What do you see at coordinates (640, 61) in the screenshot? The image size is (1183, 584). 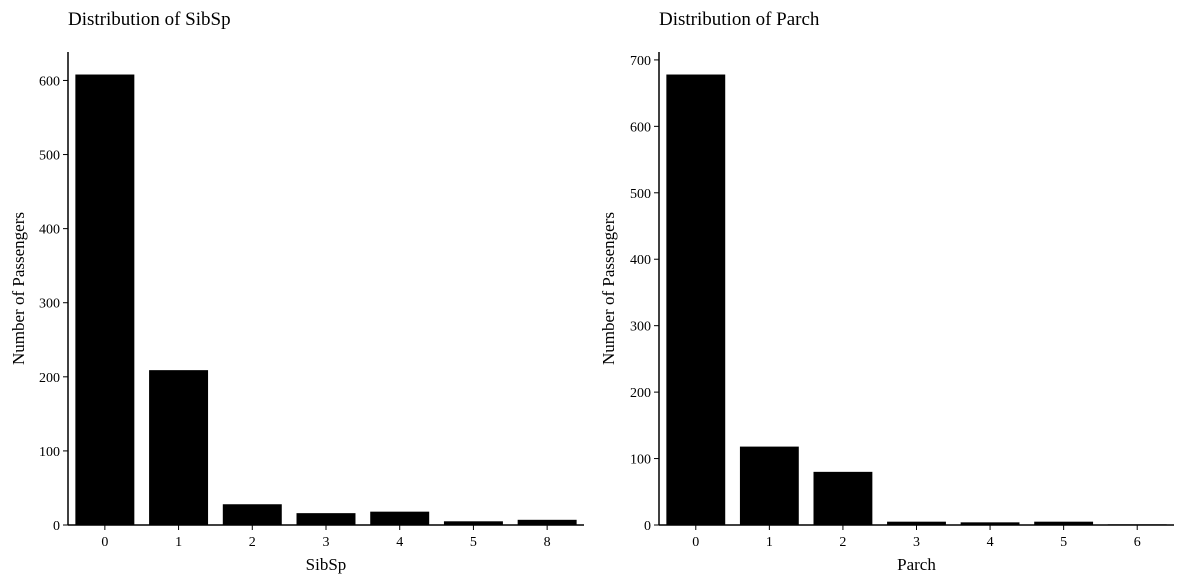 I see `y-tick-label: 700` at bounding box center [640, 61].